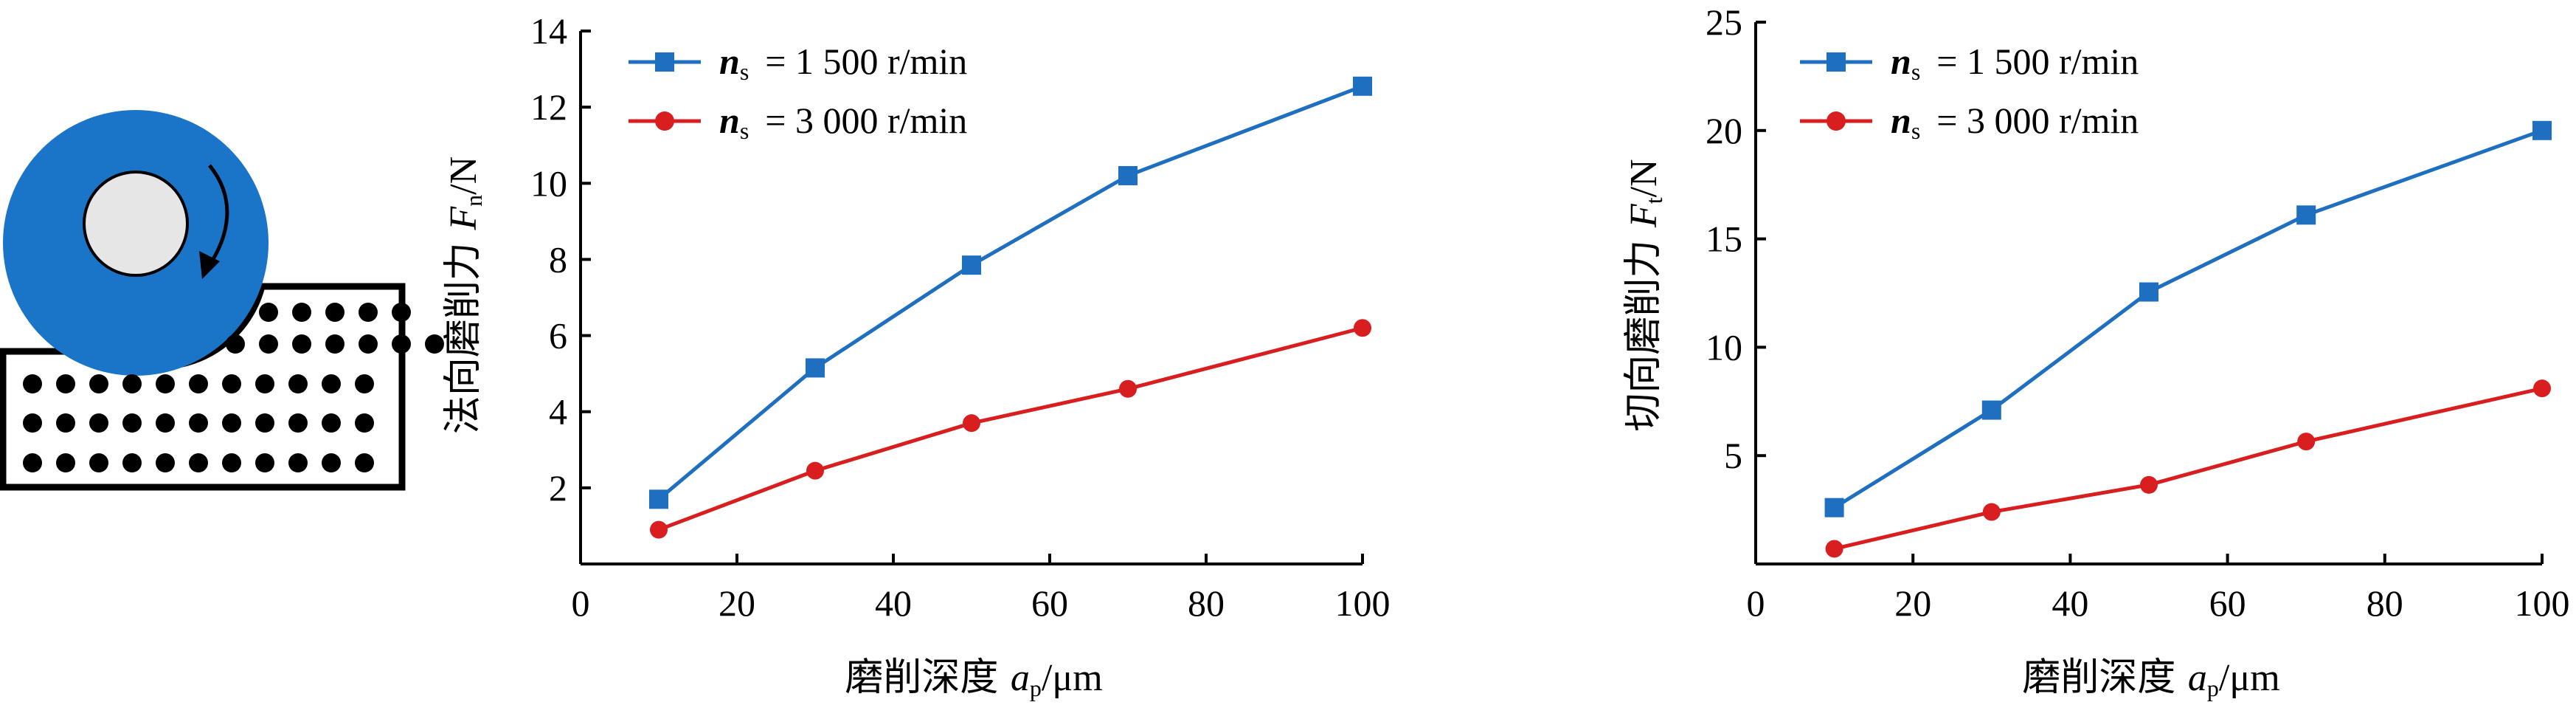  I want to click on legend-value-3000: = 3 000 r/min, so click(2038, 120).